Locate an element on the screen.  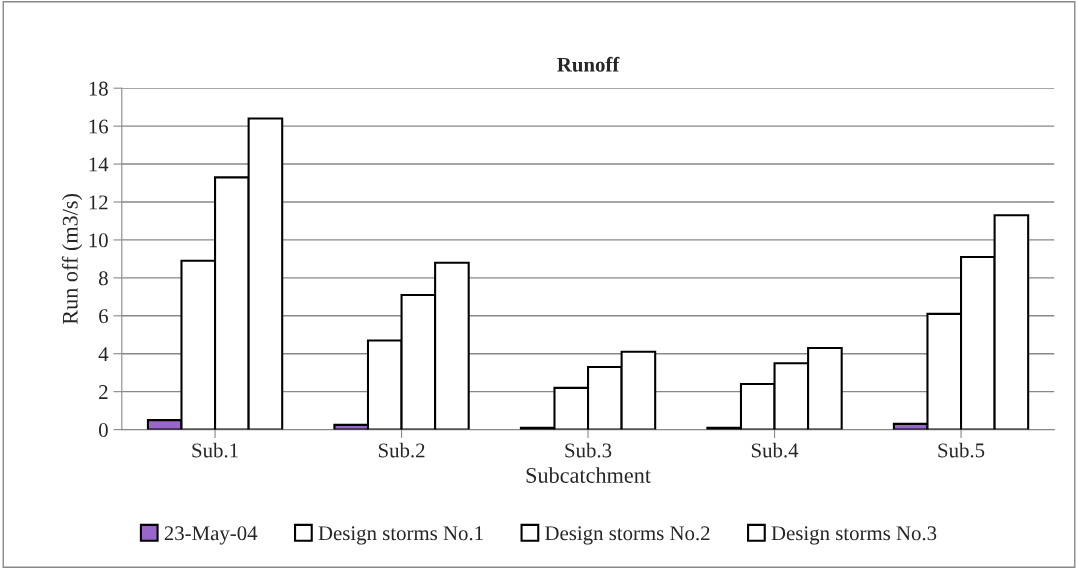
y-tick-label: 10 is located at coordinates (98, 240).